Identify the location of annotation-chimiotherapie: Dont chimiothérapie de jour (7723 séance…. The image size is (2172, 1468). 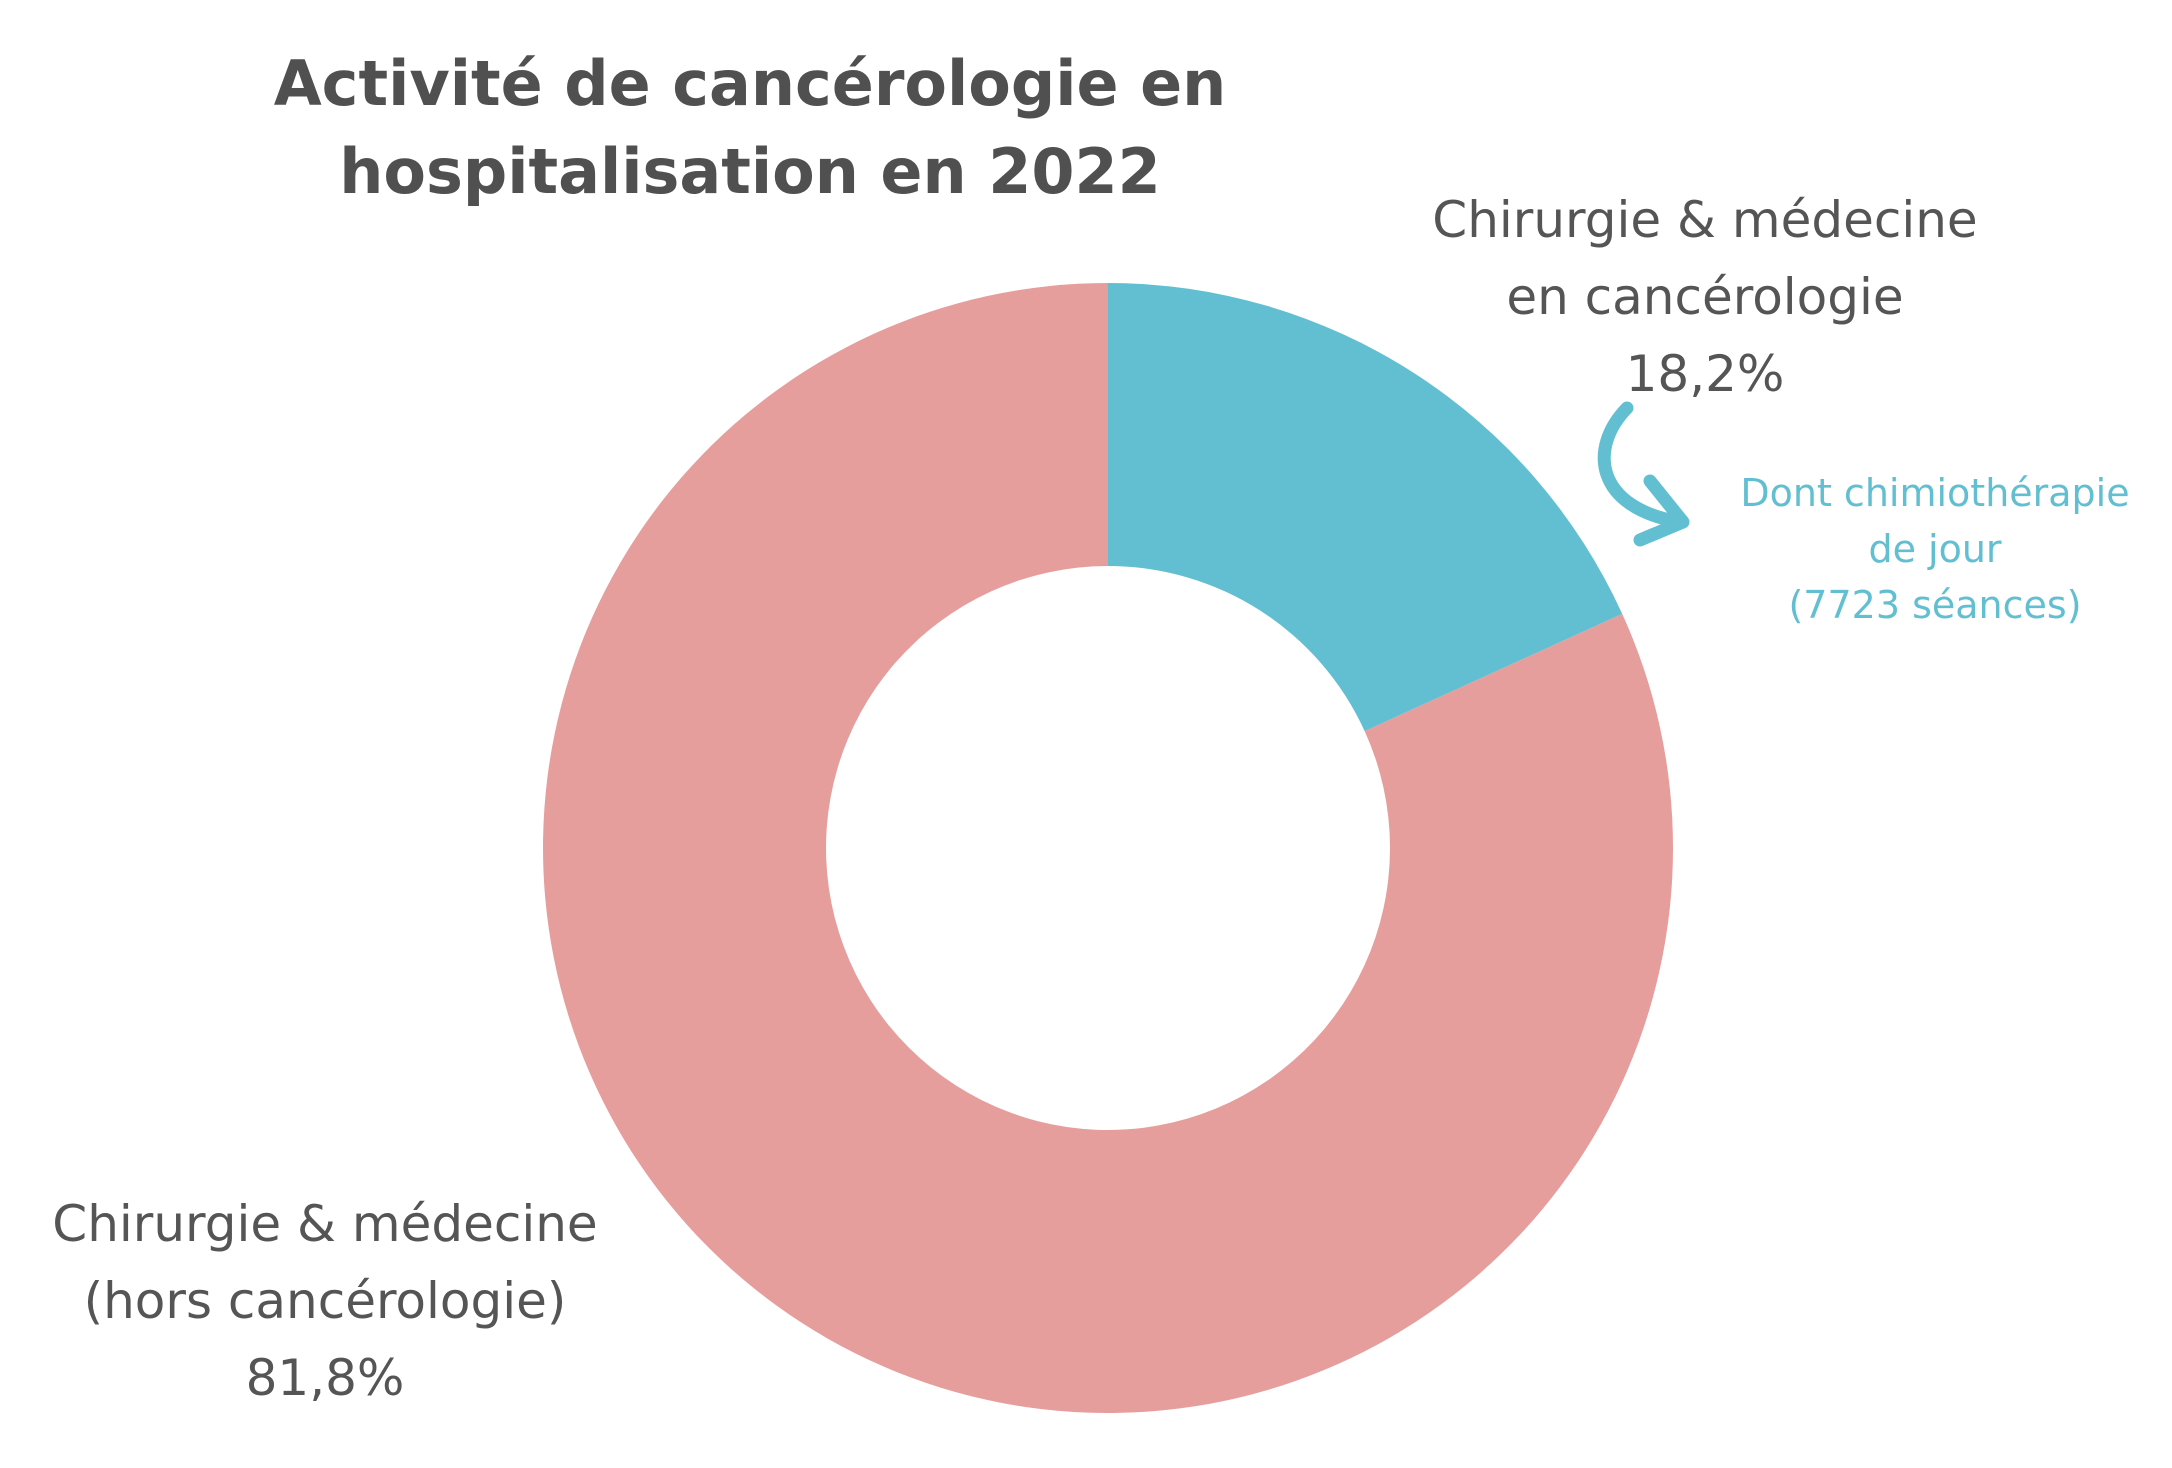
(1935, 549).